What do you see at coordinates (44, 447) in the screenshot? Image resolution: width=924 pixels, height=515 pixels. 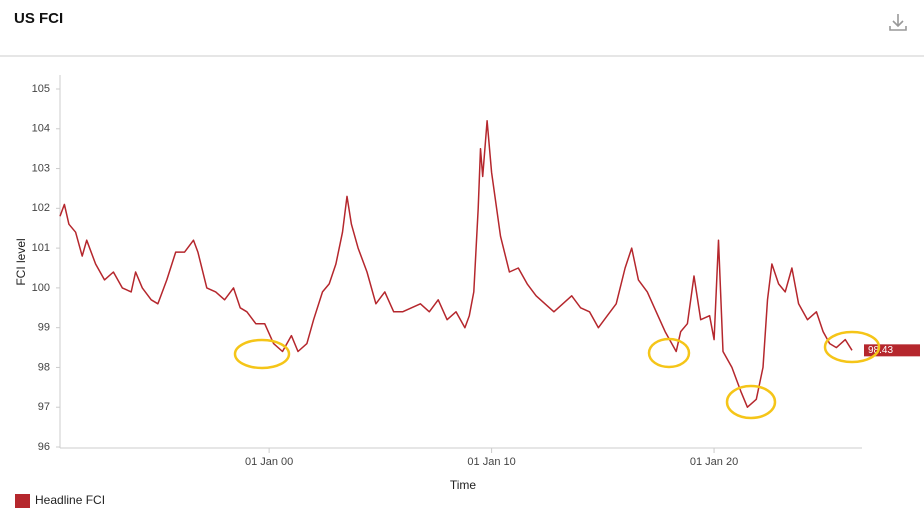 I see `y-tick-label: 96` at bounding box center [44, 447].